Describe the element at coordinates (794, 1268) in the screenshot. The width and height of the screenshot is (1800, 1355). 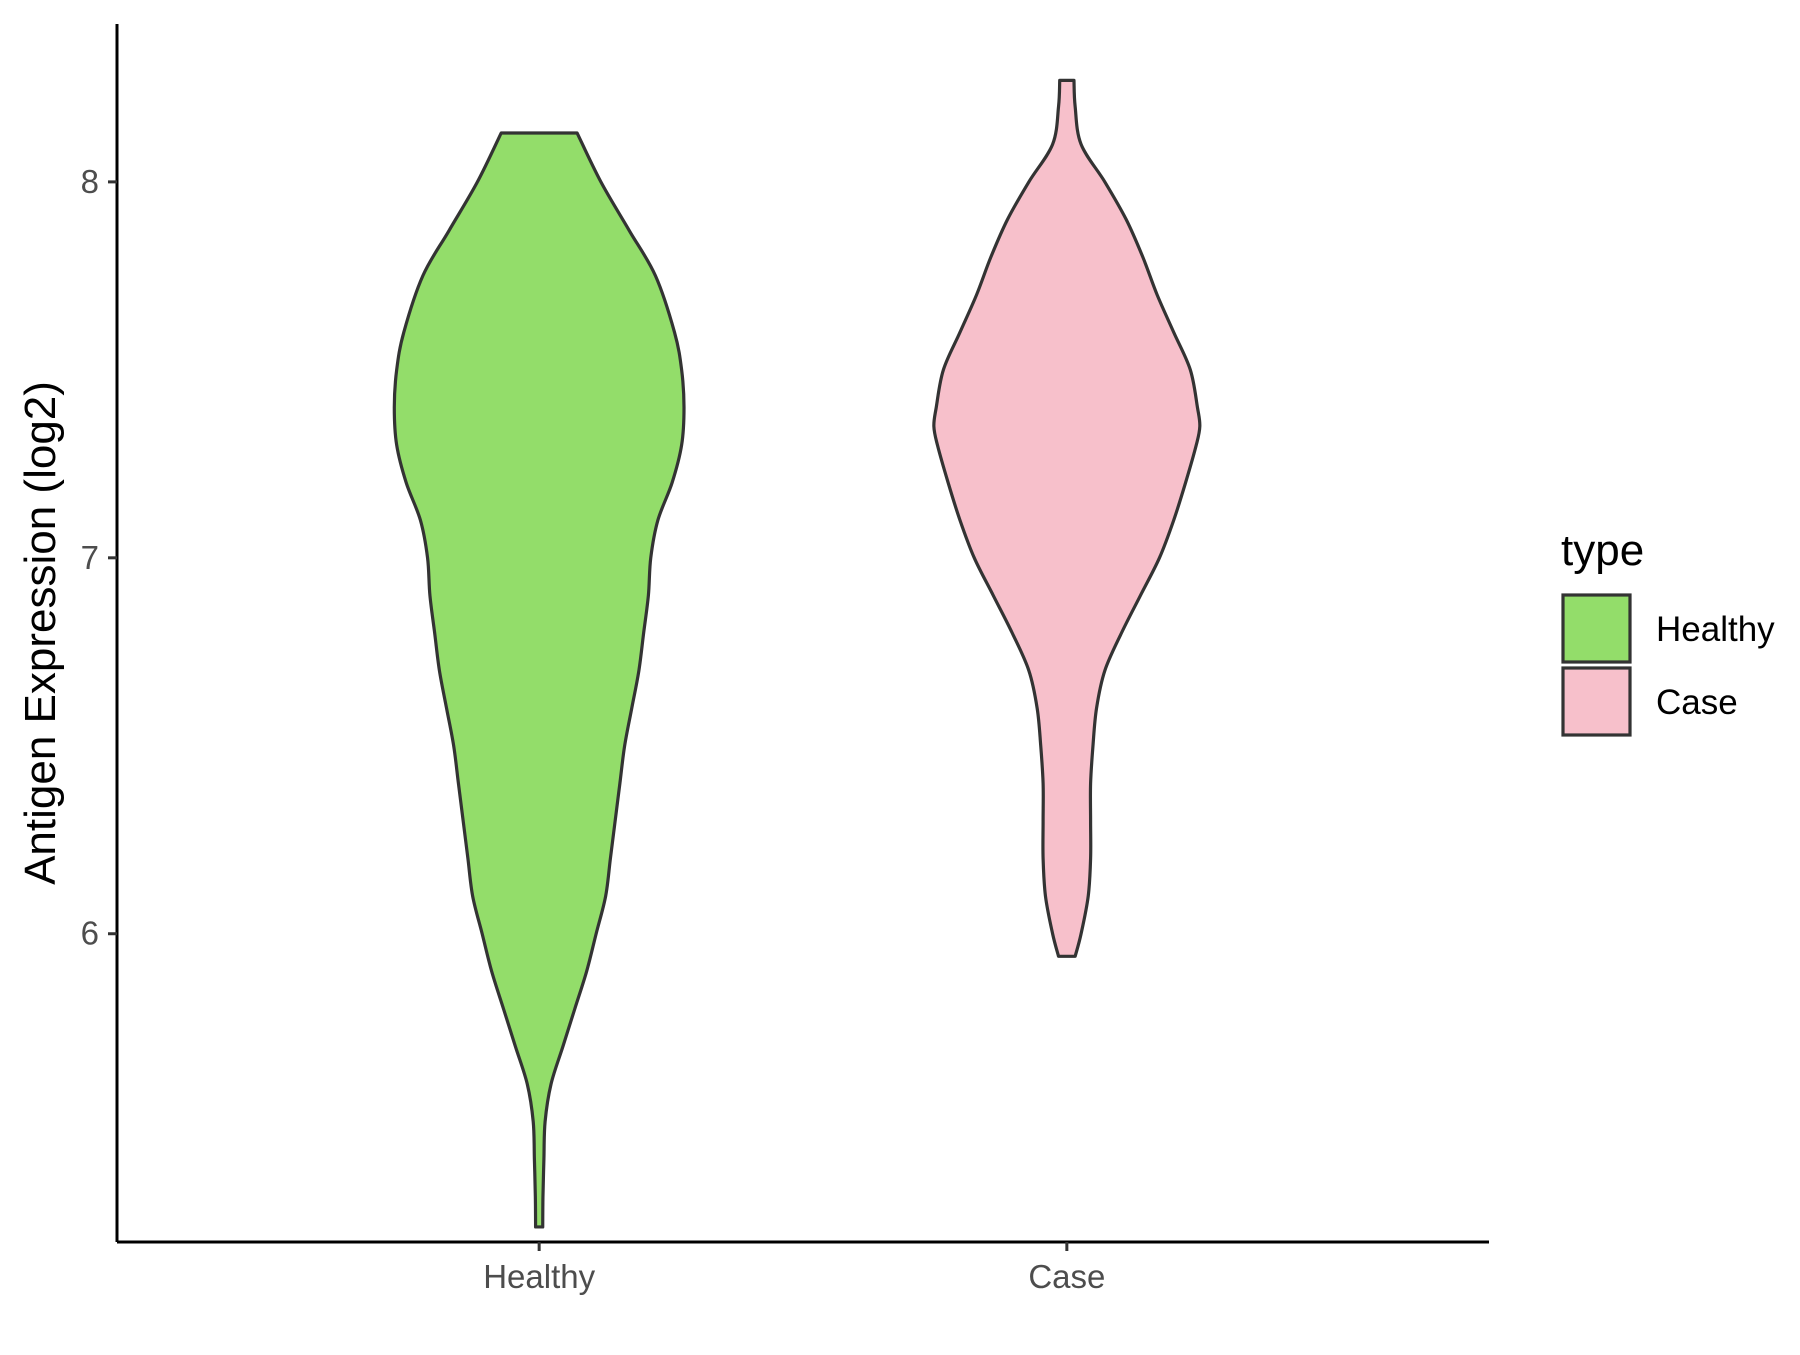
I see `x-ticks-layer: Healthy Case` at that location.